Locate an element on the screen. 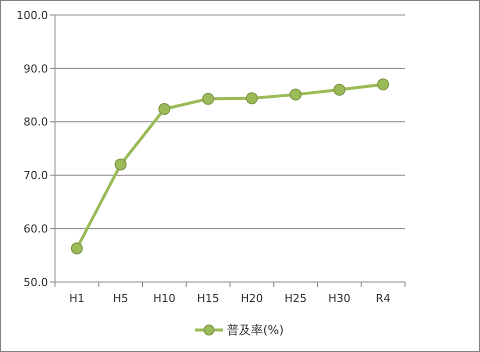  y-tick-label: 70.0 is located at coordinates (36, 175).